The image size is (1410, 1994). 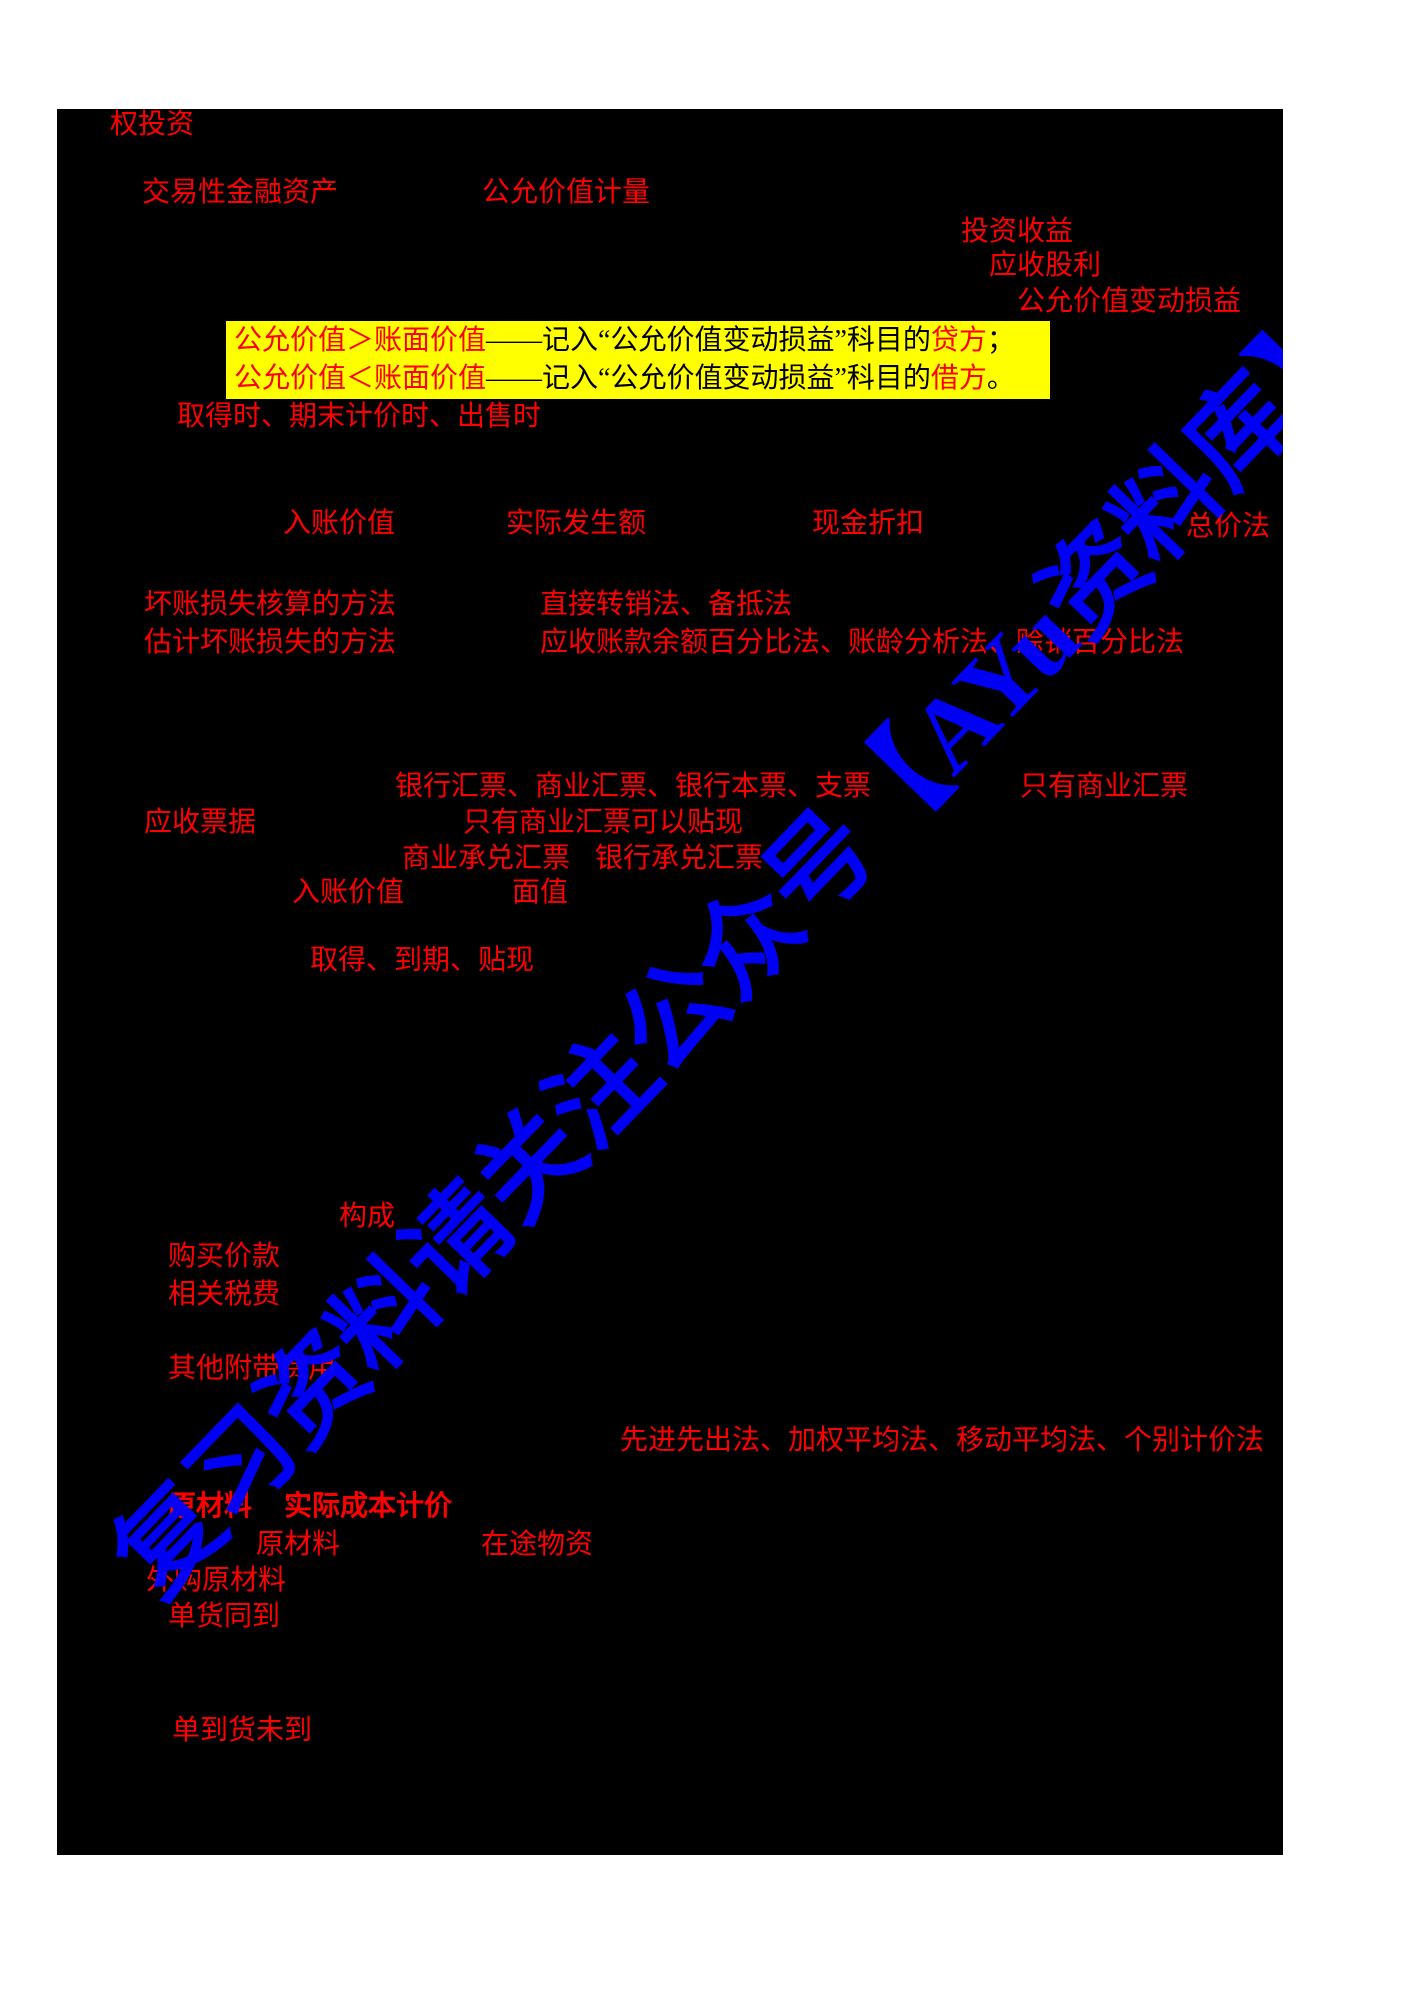 I want to click on note-label: 银行承兑汇票, so click(x=679, y=858).